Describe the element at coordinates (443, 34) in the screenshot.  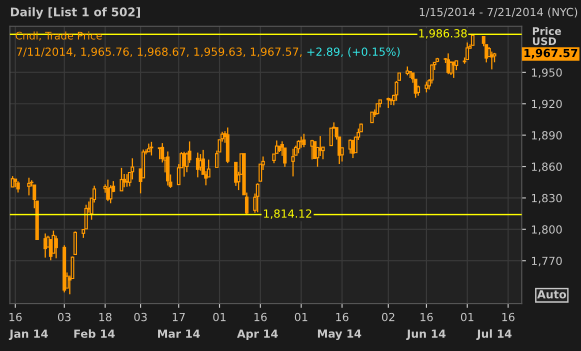
I see `ref-line-label: 1,986.38` at that location.